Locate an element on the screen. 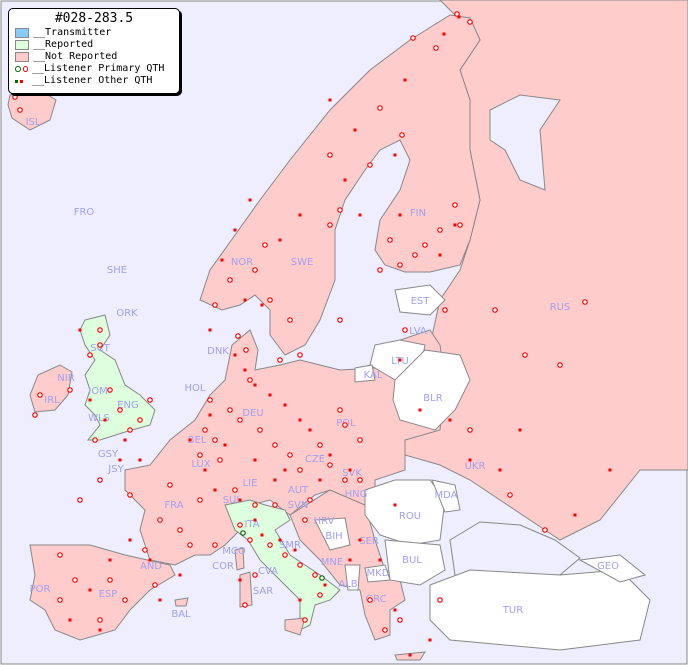 Image resolution: width=688 pixels, height=665 pixels. sardinia-region is located at coordinates (246, 589).